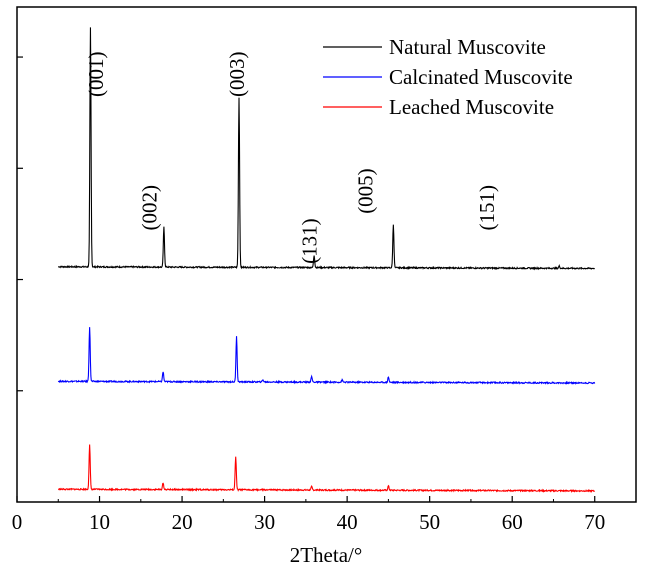  What do you see at coordinates (264, 522) in the screenshot?
I see `x-tick-label: 30` at bounding box center [264, 522].